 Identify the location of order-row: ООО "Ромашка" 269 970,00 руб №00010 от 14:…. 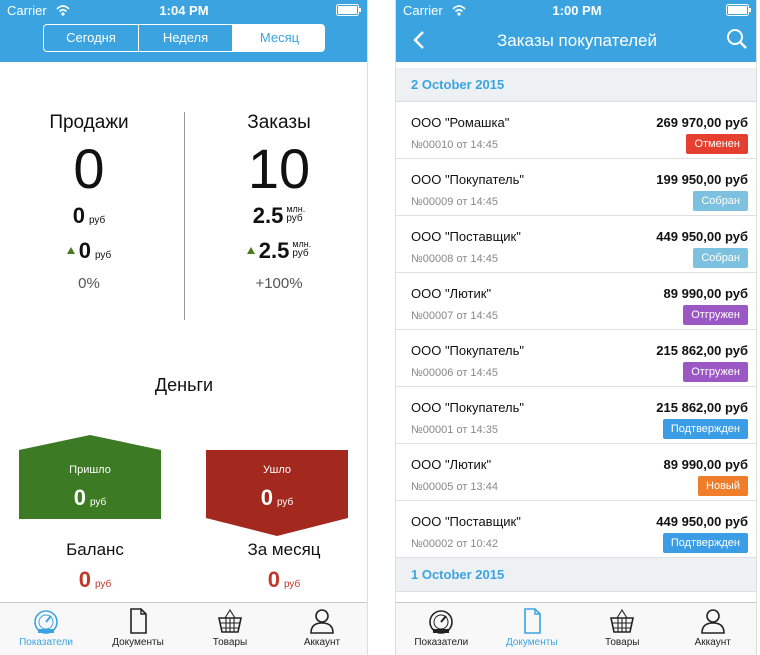
(576, 130).